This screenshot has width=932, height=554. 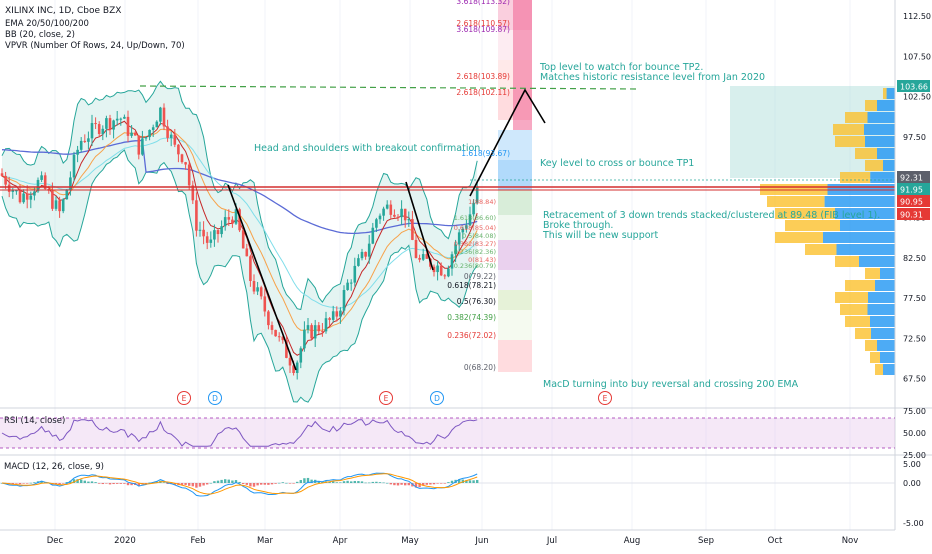 What do you see at coordinates (812, 230) in the screenshot?
I see `volume-profile` at bounding box center [812, 230].